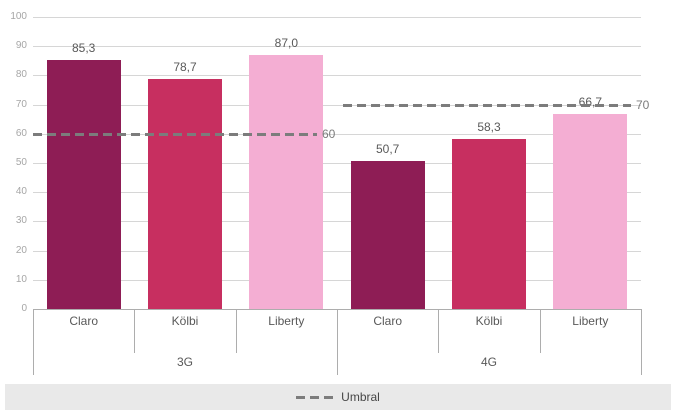  Describe the element at coordinates (21, 162) in the screenshot. I see `y-tick-label-50: 50` at that location.